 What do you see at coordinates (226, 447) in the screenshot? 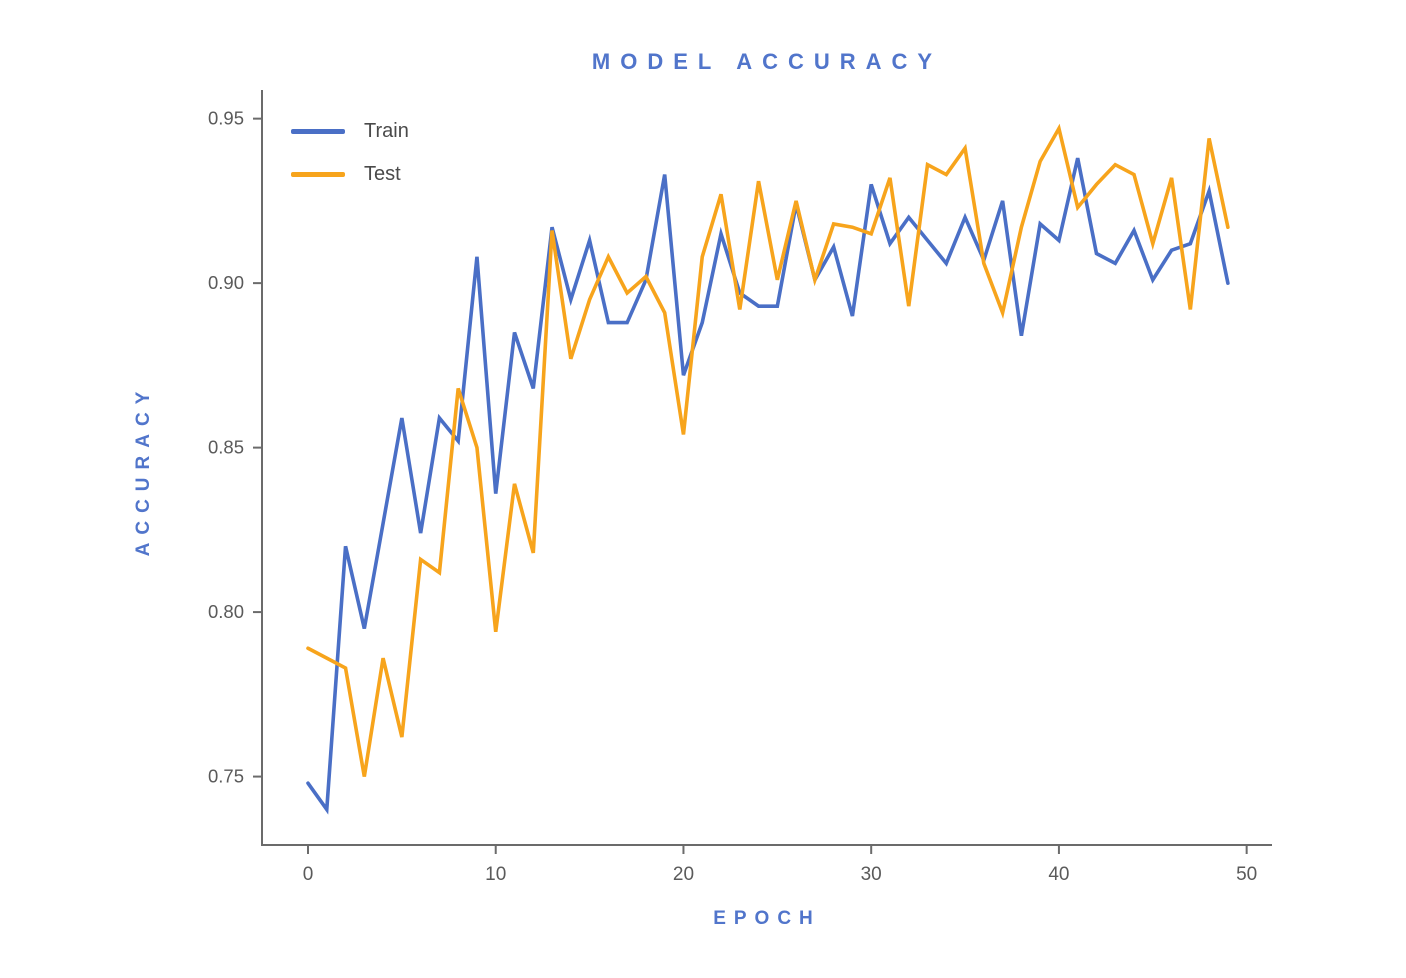
I see `y-tick-label: 0.85` at bounding box center [226, 447].